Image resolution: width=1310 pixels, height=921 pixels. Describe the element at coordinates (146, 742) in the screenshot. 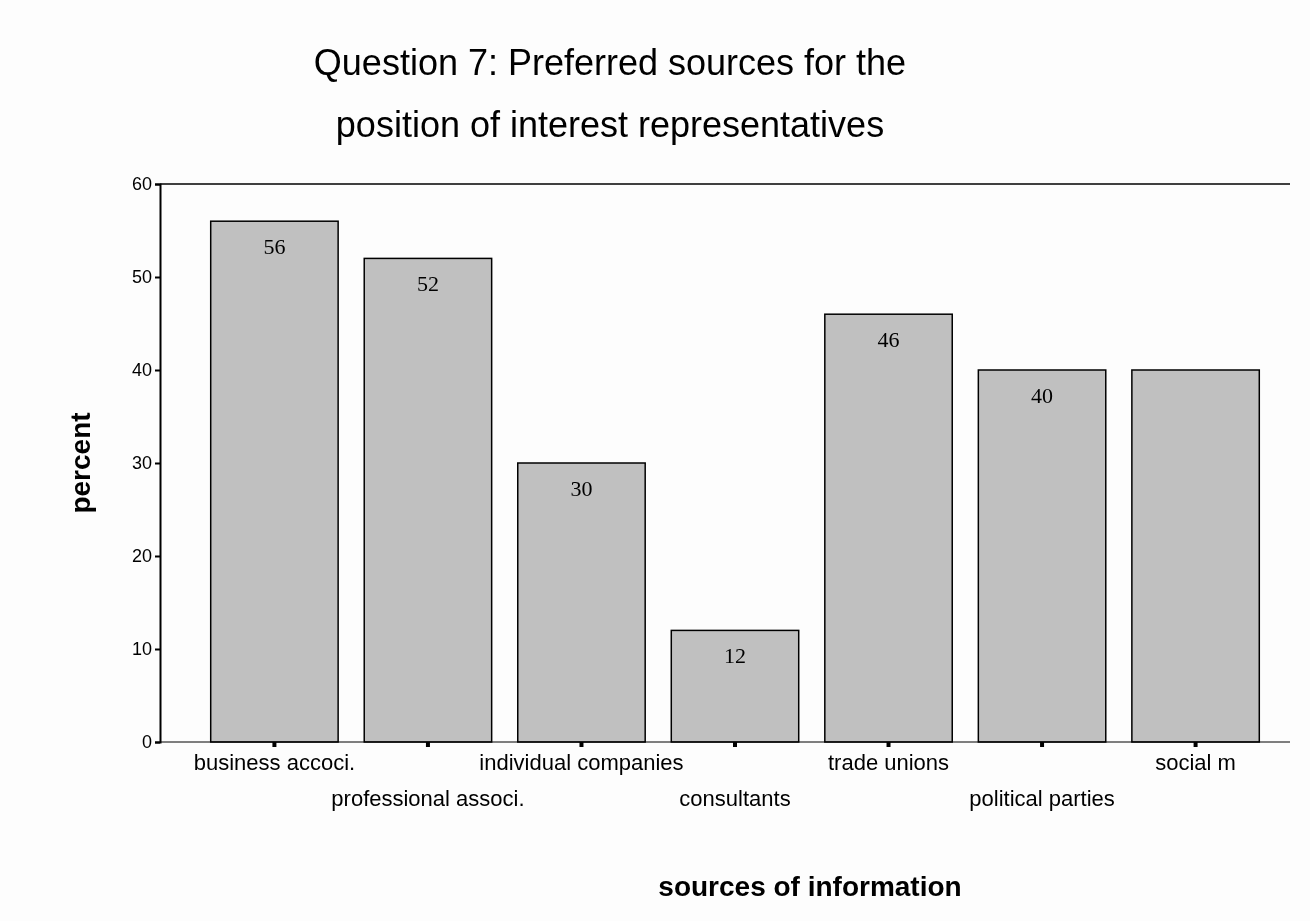

I see `y-tick-label: 0` at that location.